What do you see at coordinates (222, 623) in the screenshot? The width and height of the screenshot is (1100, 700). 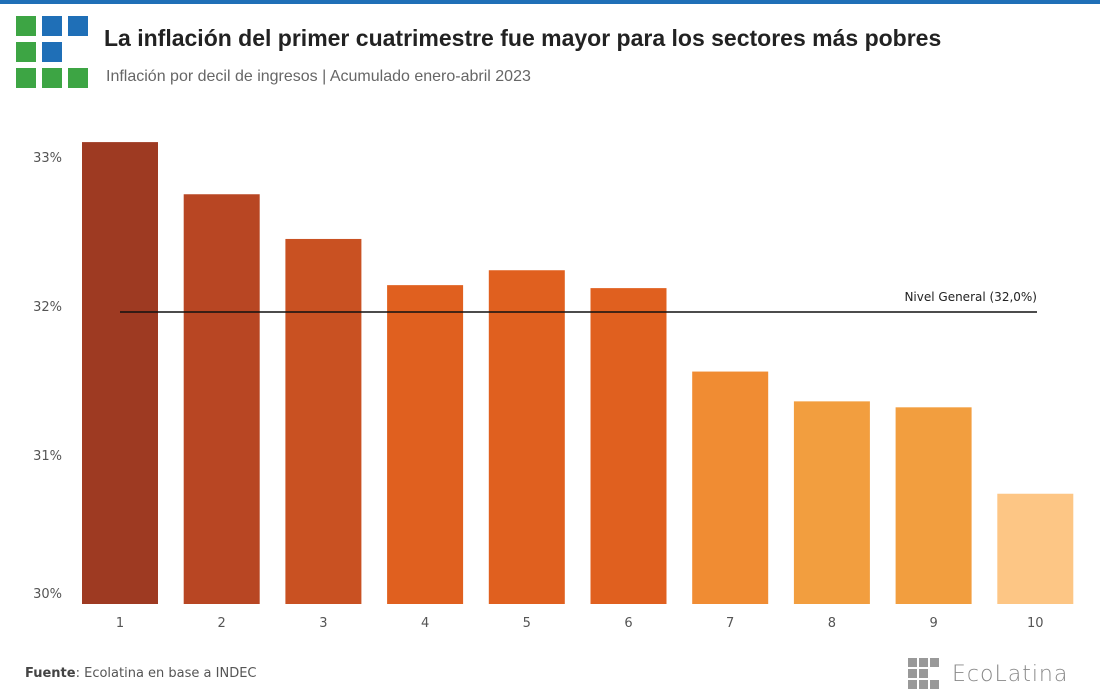 I see `x-tick-label: 2` at bounding box center [222, 623].